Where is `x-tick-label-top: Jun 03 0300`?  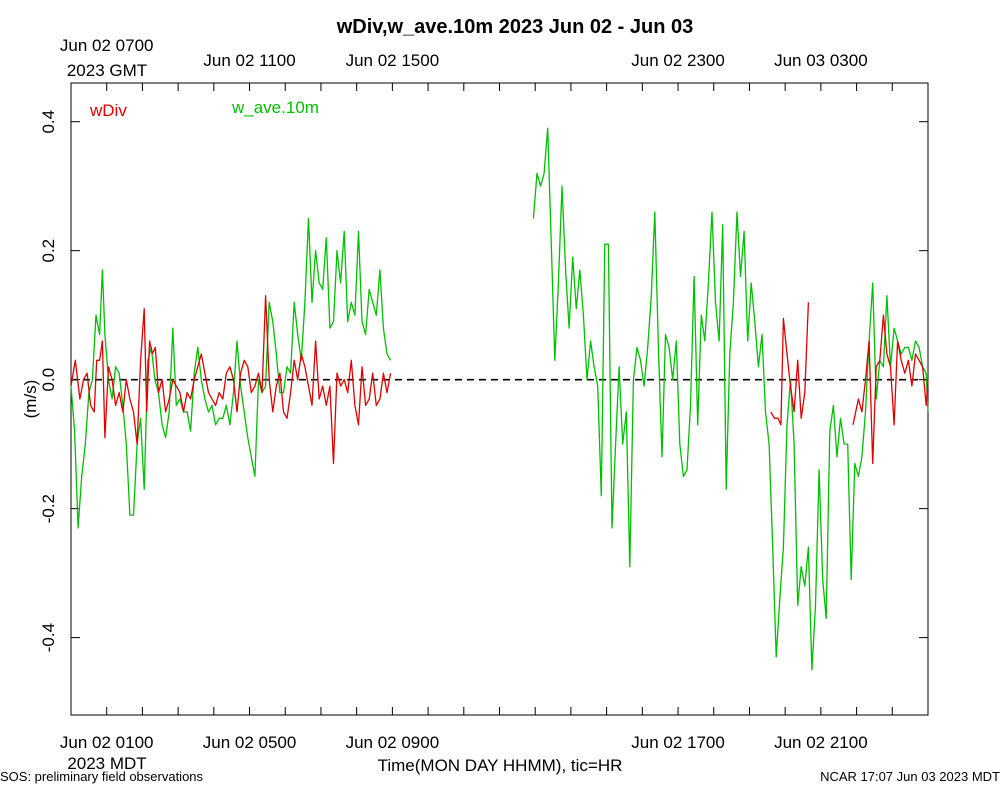 x-tick-label-top: Jun 03 0300 is located at coordinates (821, 60).